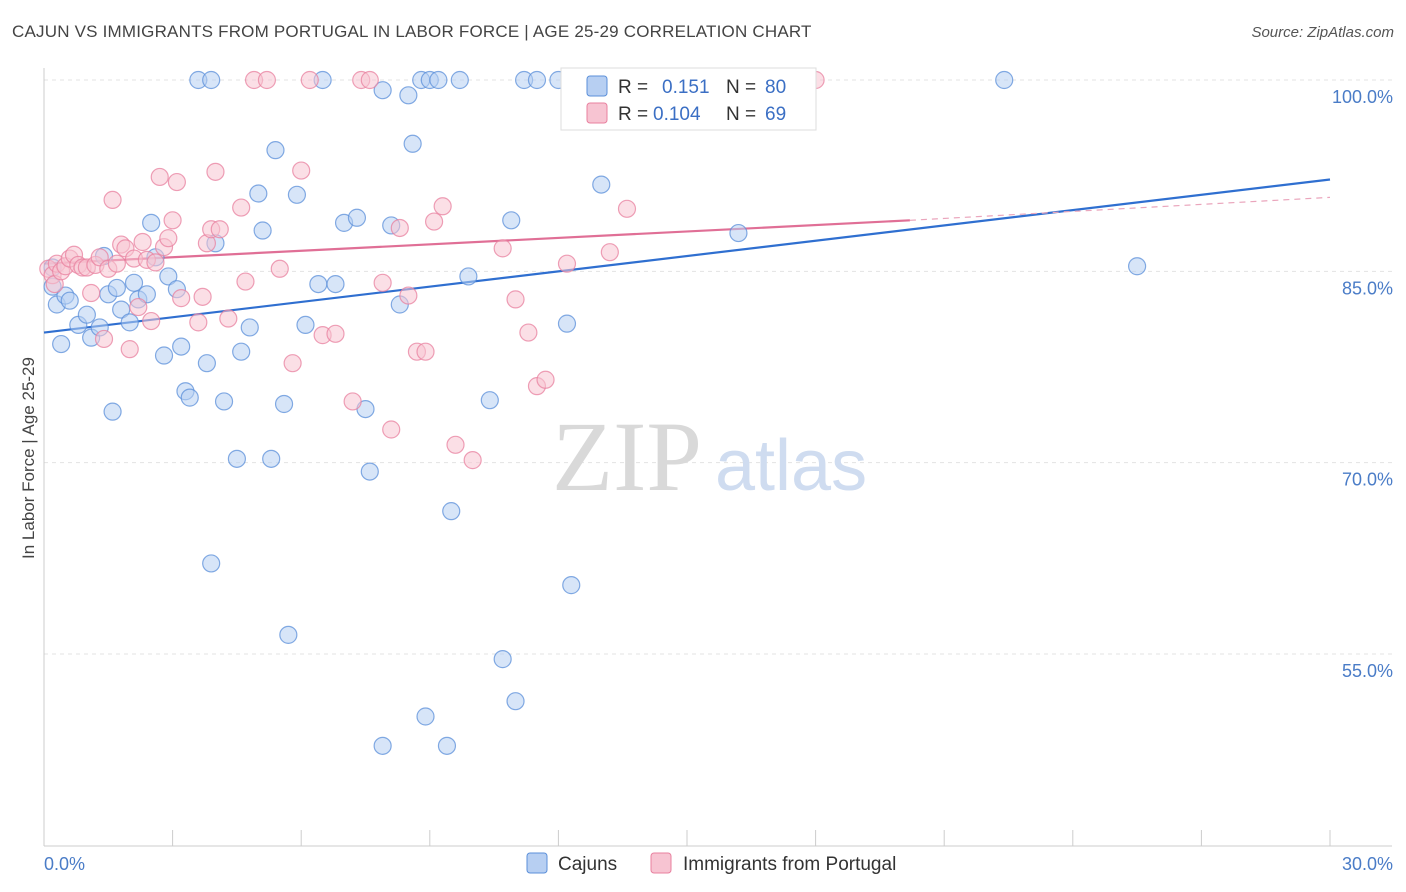 This screenshot has height=892, width=1406. Describe the element at coordinates (1322, 32) in the screenshot. I see `source-label: Source: ZipAtlas.com` at that location.